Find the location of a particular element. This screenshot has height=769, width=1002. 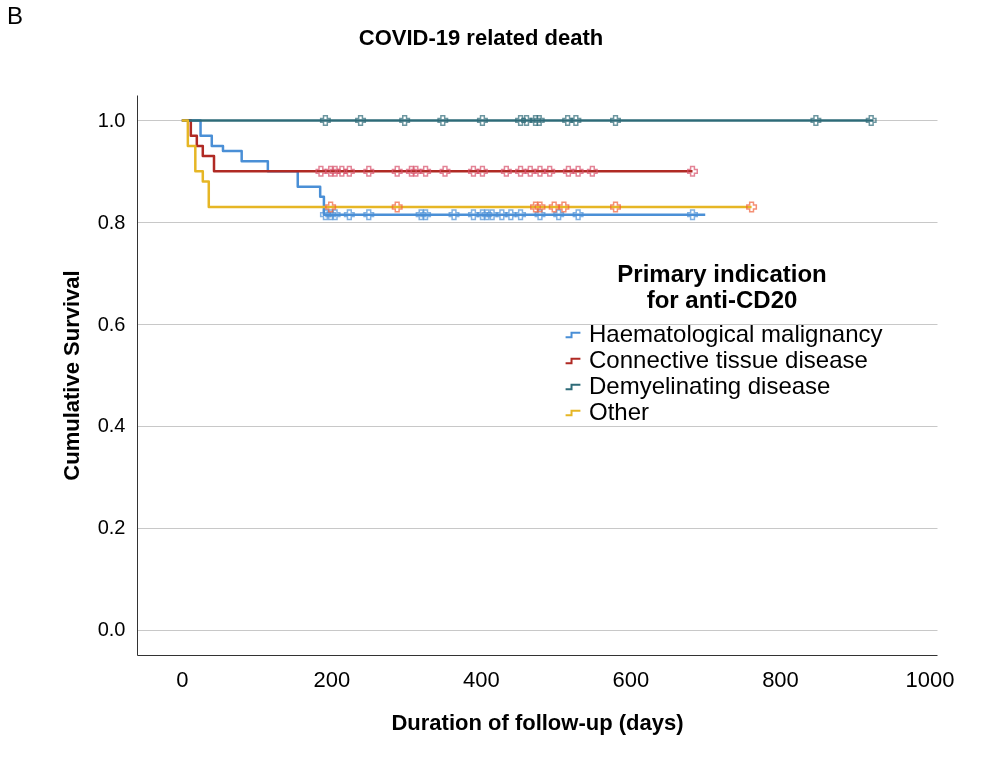

chart-title: COVID-19 related death is located at coordinates (481, 37).